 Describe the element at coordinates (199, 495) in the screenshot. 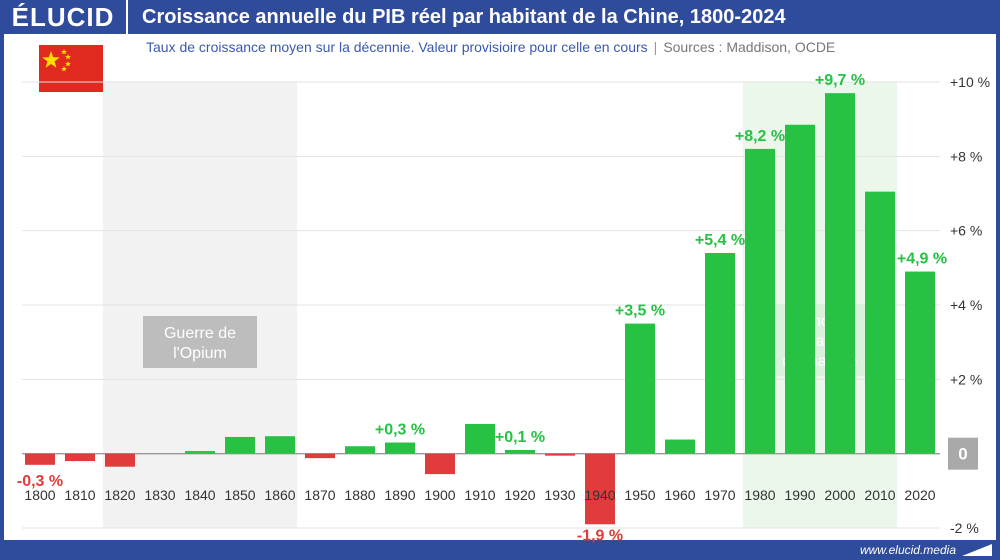

I see `x-tick-label: 1840` at that location.